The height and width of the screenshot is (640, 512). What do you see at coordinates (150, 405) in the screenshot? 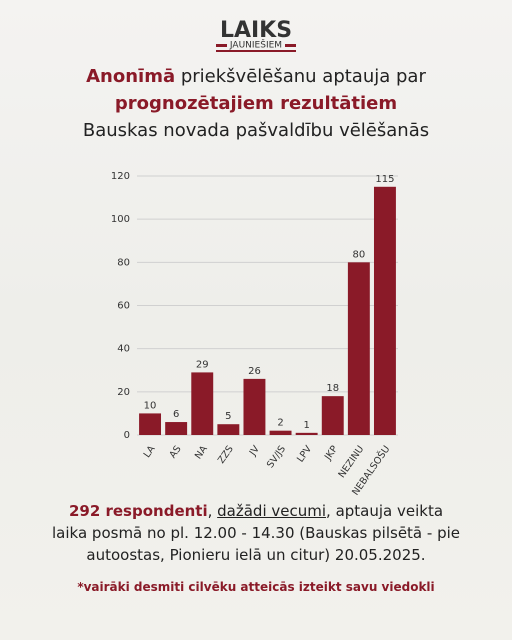
I see `value-label: 10` at bounding box center [150, 405].